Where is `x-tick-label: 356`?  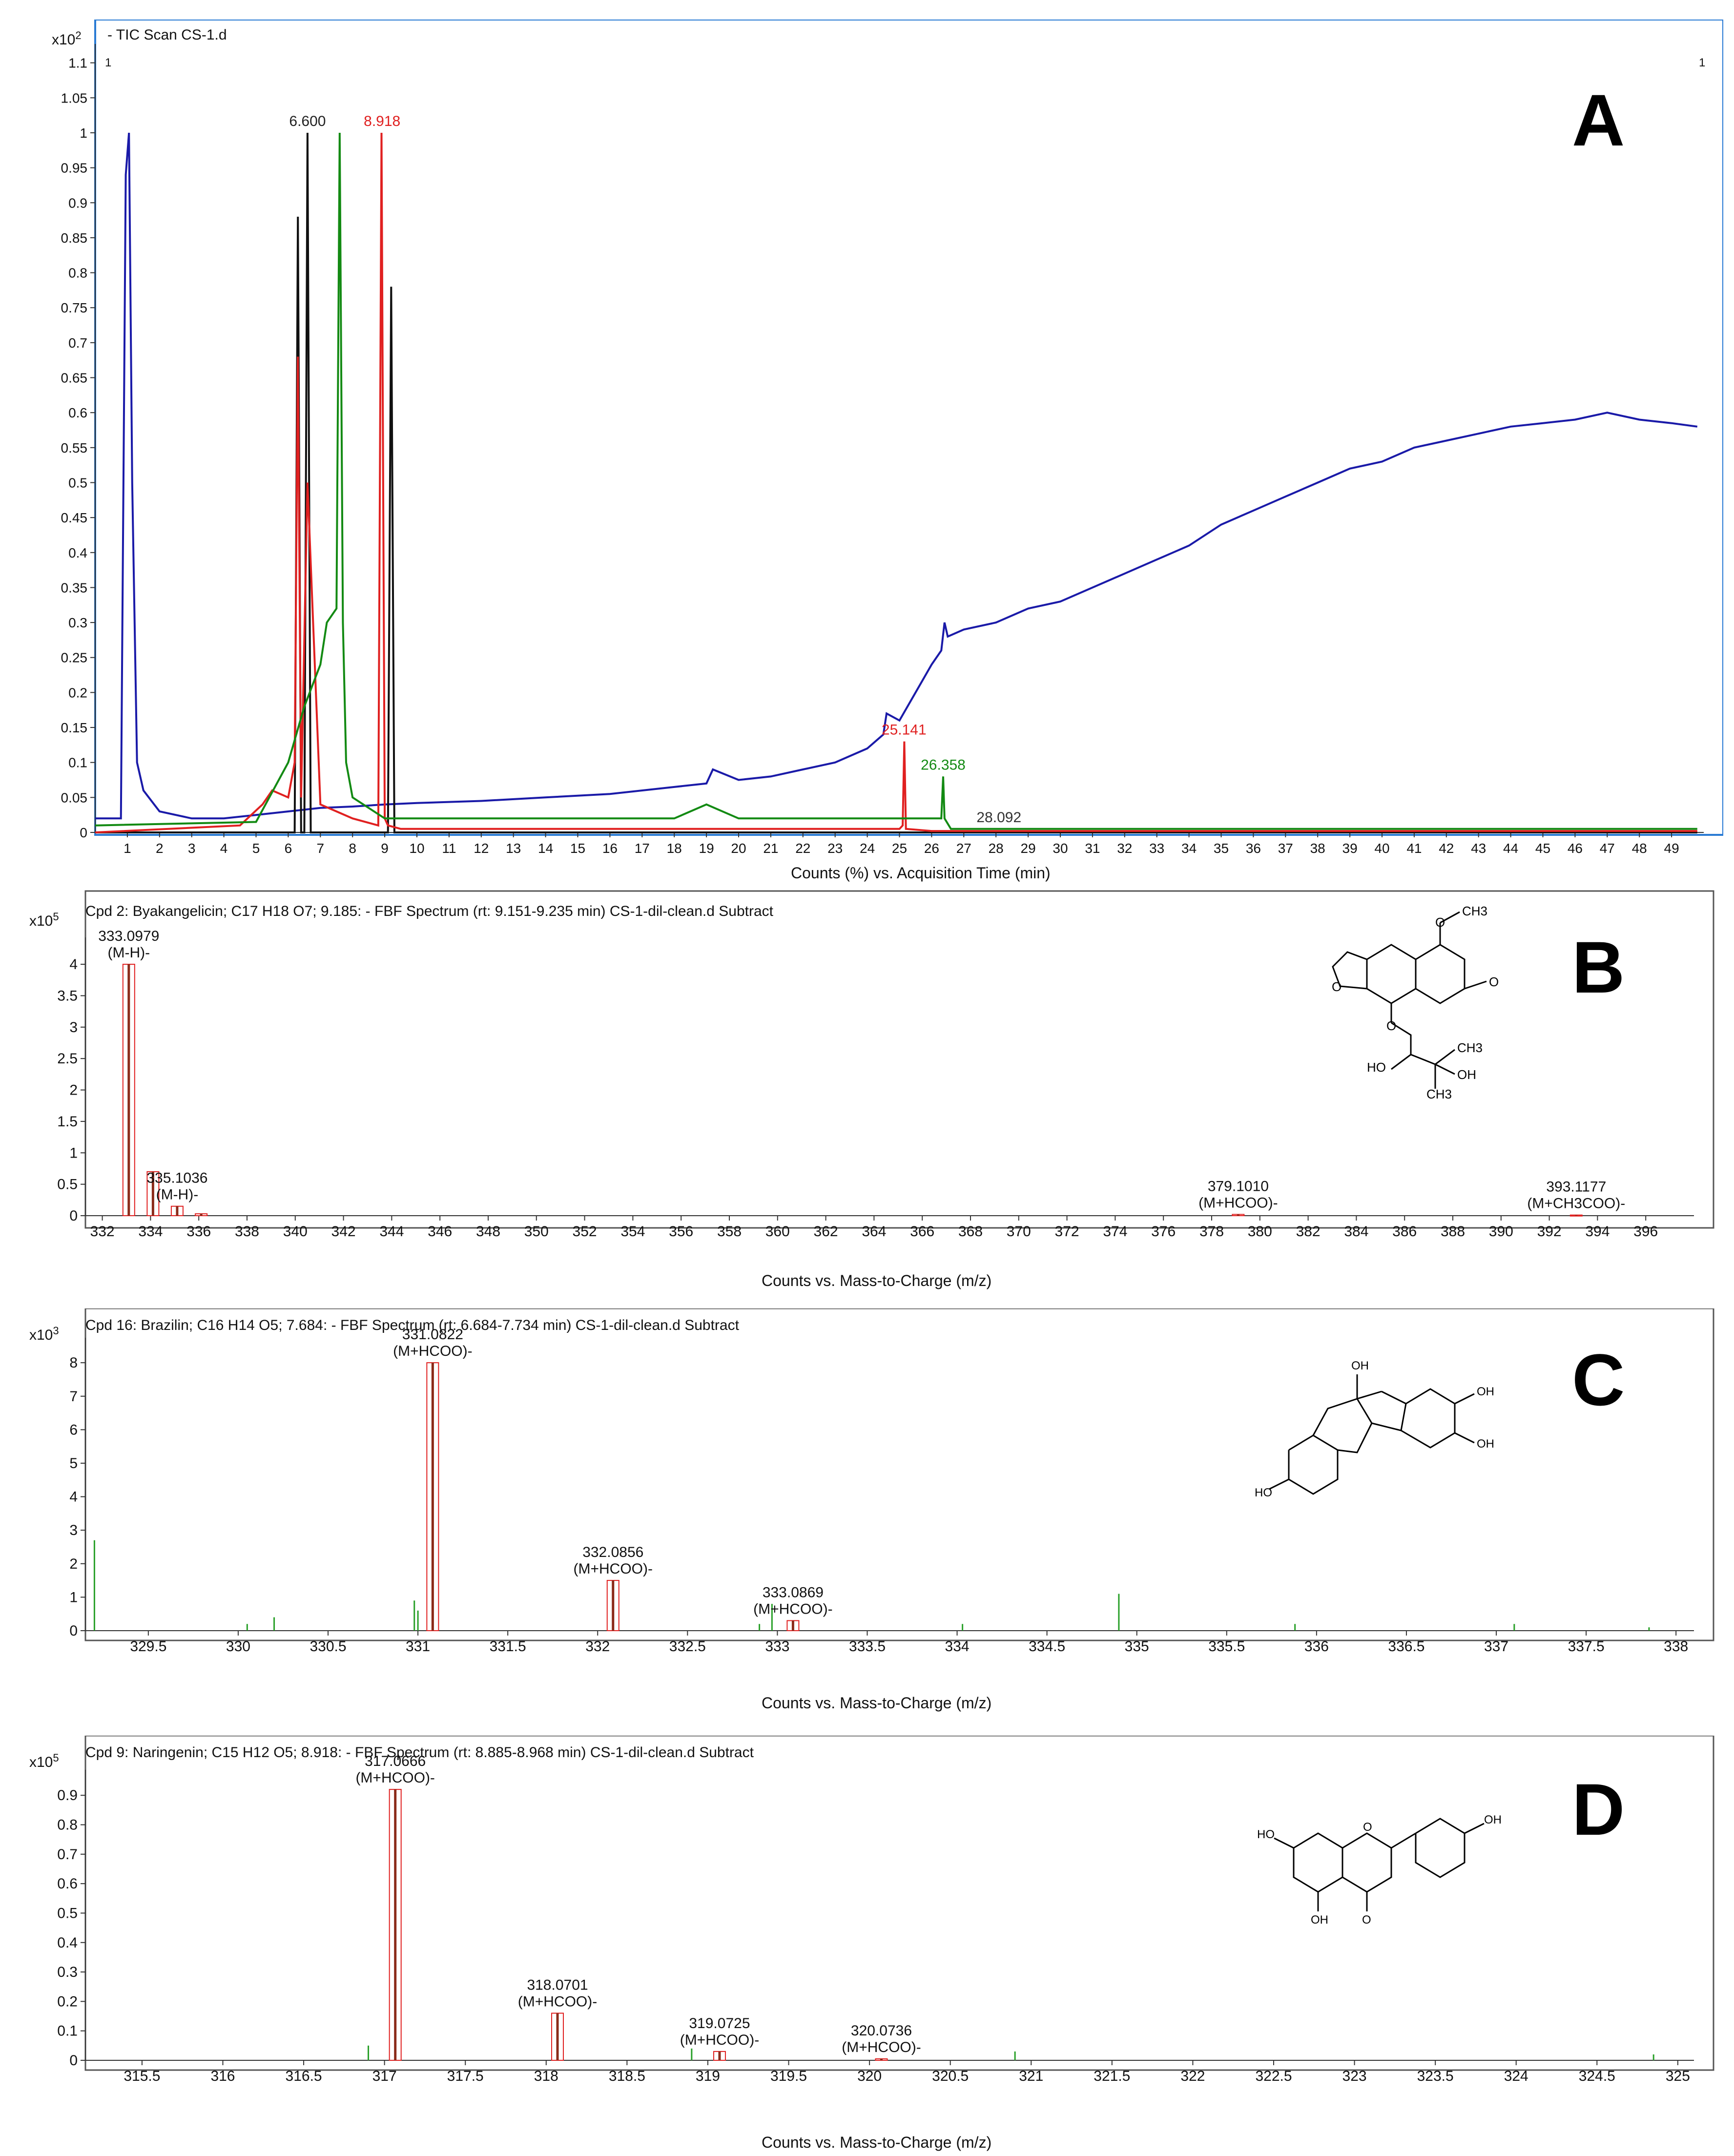 x-tick-label: 356 is located at coordinates (681, 1231).